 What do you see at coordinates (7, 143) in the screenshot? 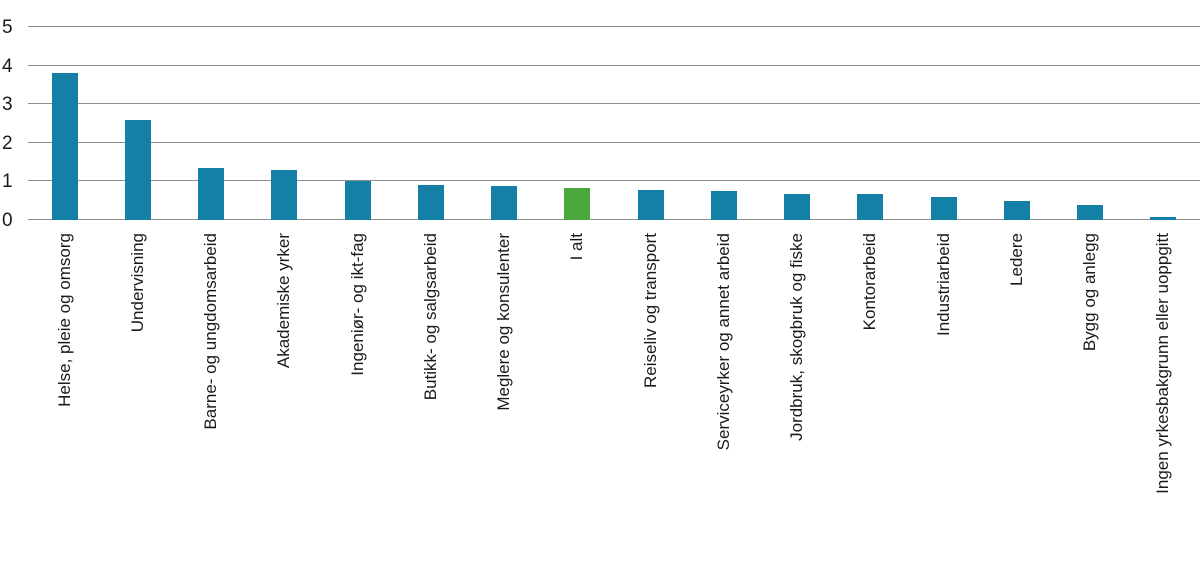
I see `y-tick-label-2: 2` at bounding box center [7, 143].